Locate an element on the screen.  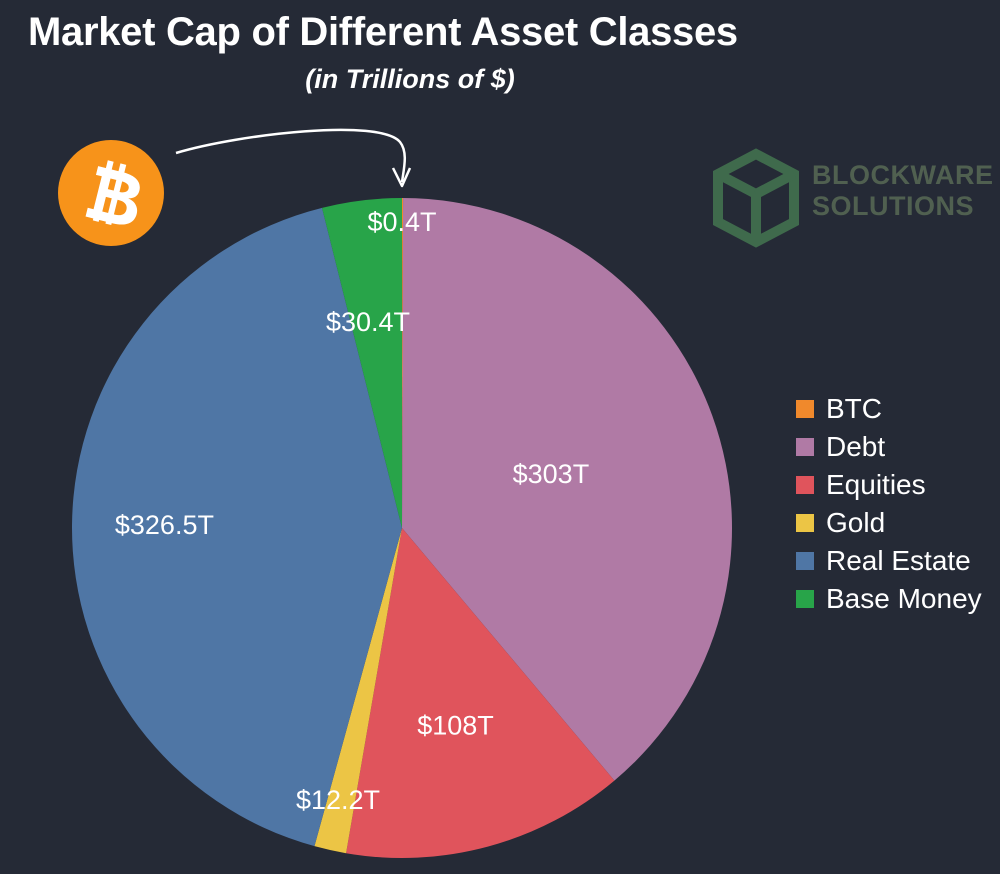
legend-swatch-btc is located at coordinates (805, 409).